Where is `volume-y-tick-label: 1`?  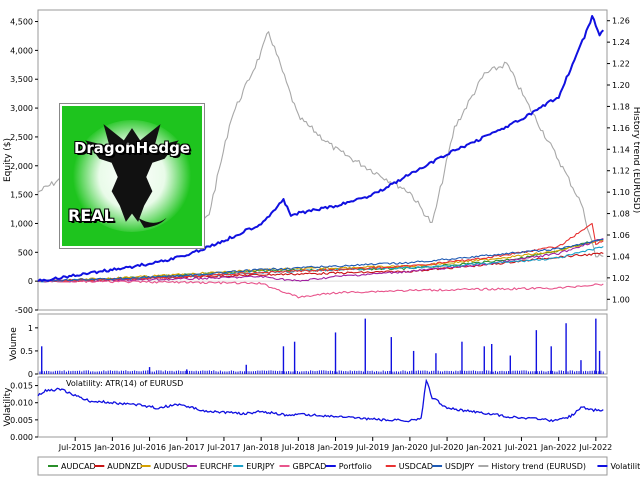 volume-y-tick-label: 1 is located at coordinates (30, 328).